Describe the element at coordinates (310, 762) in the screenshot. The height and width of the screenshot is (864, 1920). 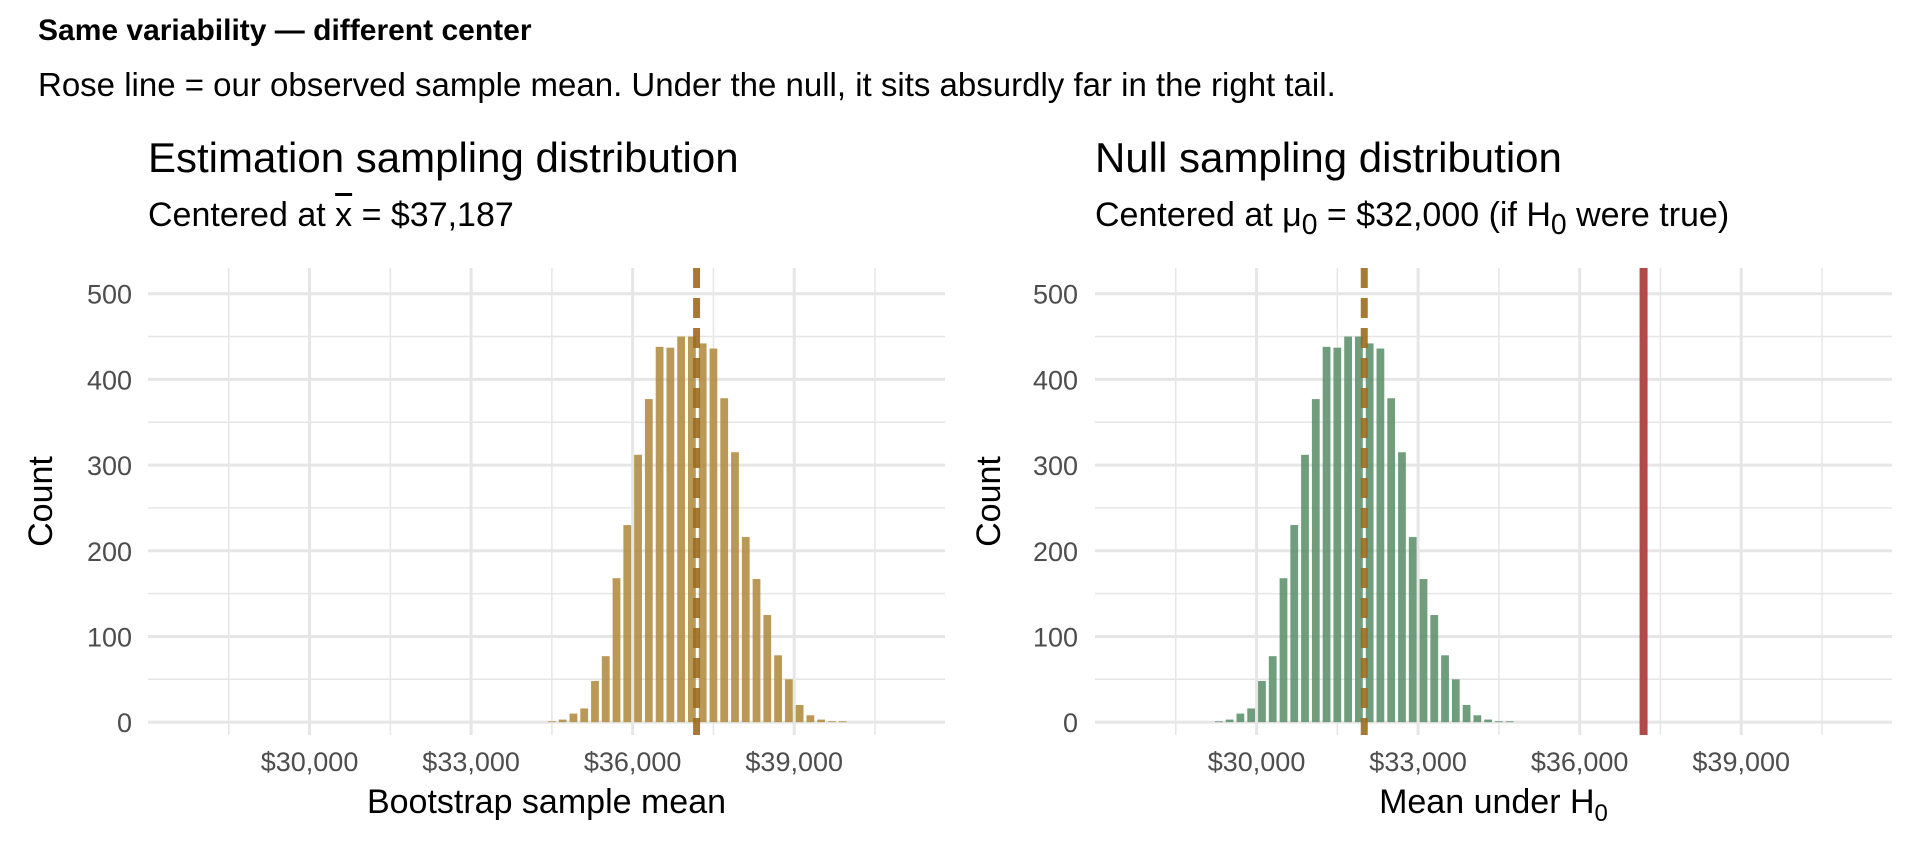
I see `left-x-tick-label: $30,000` at that location.